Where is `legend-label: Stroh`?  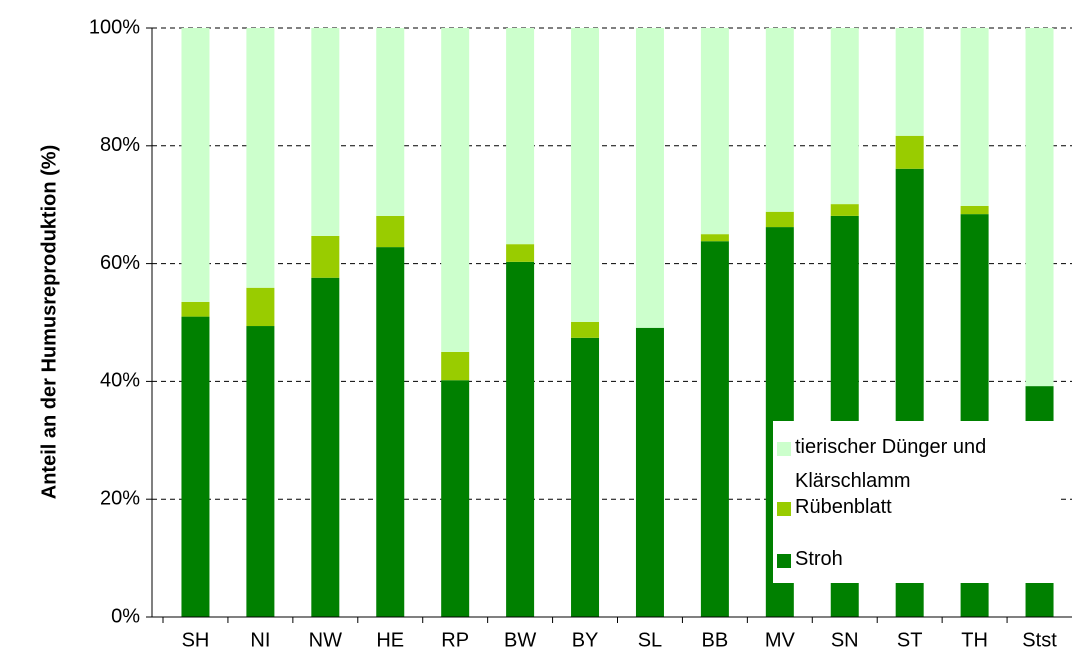
legend-label: Stroh is located at coordinates (819, 559).